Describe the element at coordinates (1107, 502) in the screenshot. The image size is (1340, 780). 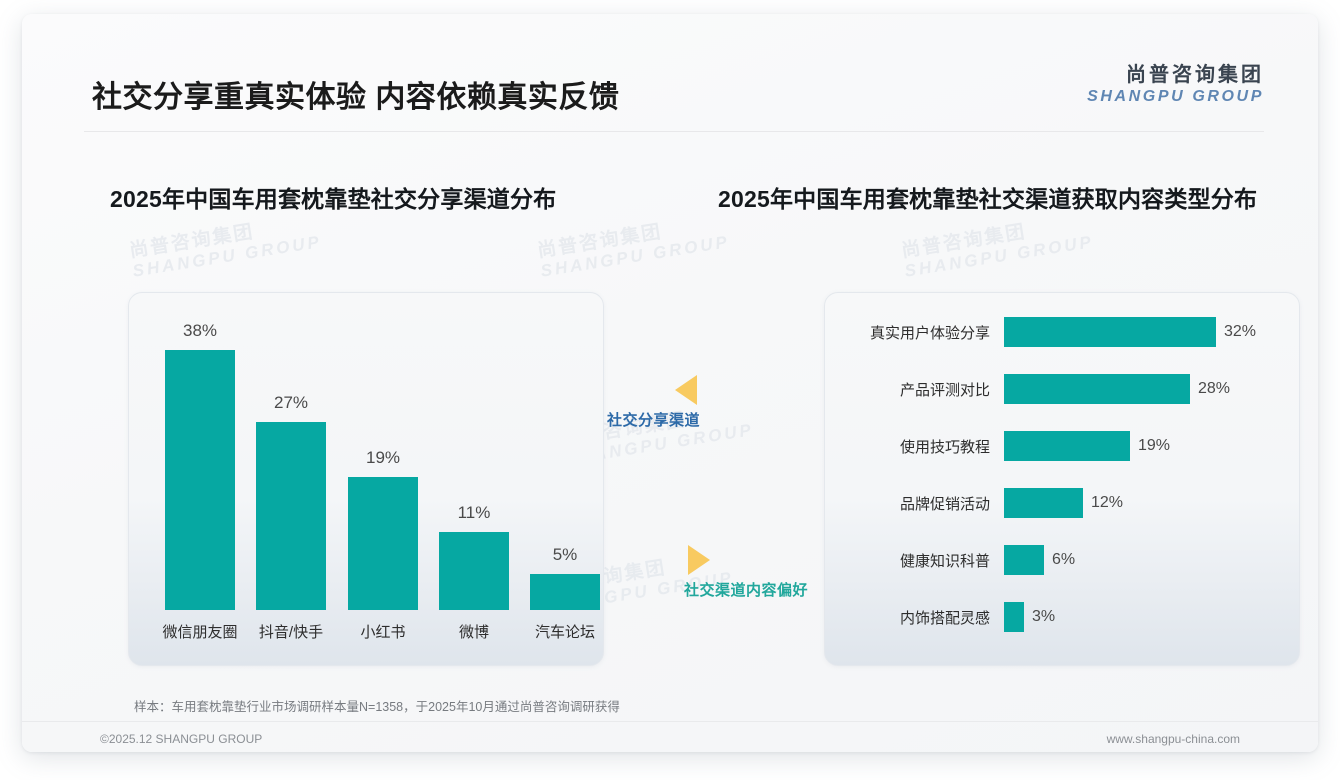
I see `horizontal-bar-value: 12%` at that location.